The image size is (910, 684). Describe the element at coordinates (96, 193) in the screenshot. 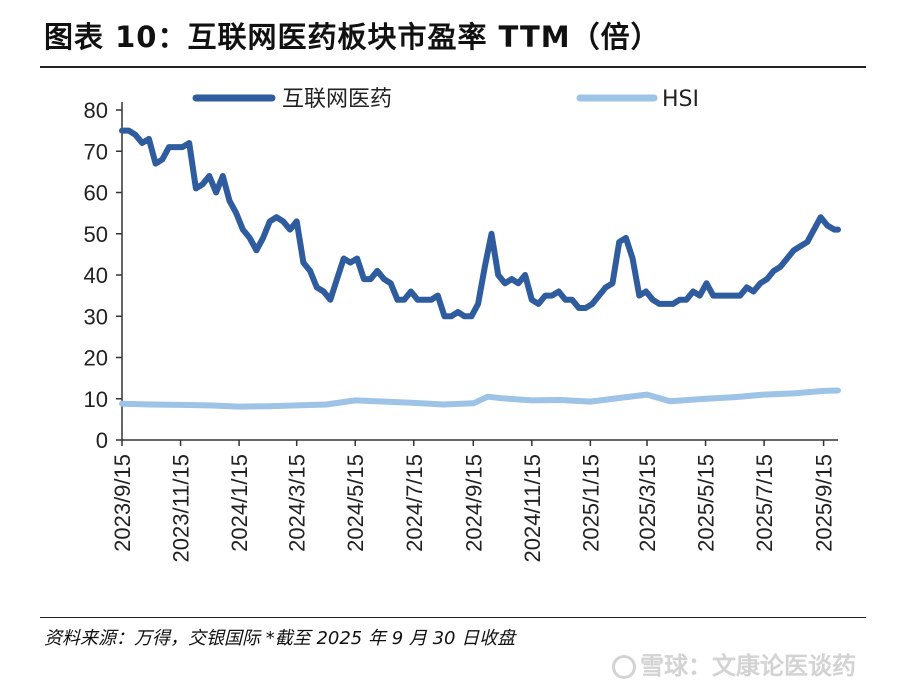

I see `y-tick-label: 60` at that location.